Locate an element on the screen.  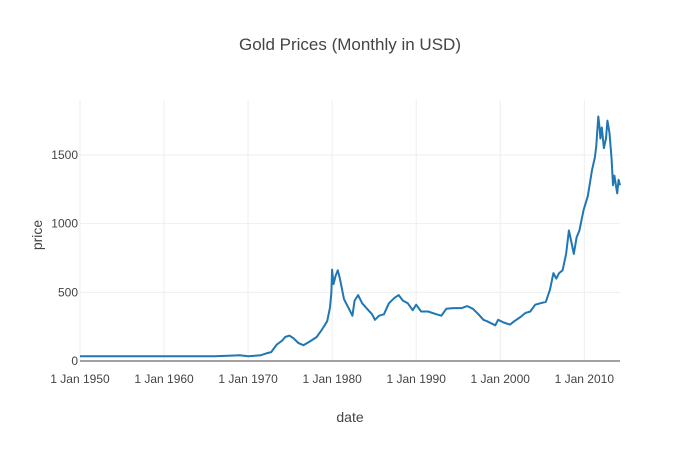
x-tick-label: 1 Jan 1980 is located at coordinates (332, 379).